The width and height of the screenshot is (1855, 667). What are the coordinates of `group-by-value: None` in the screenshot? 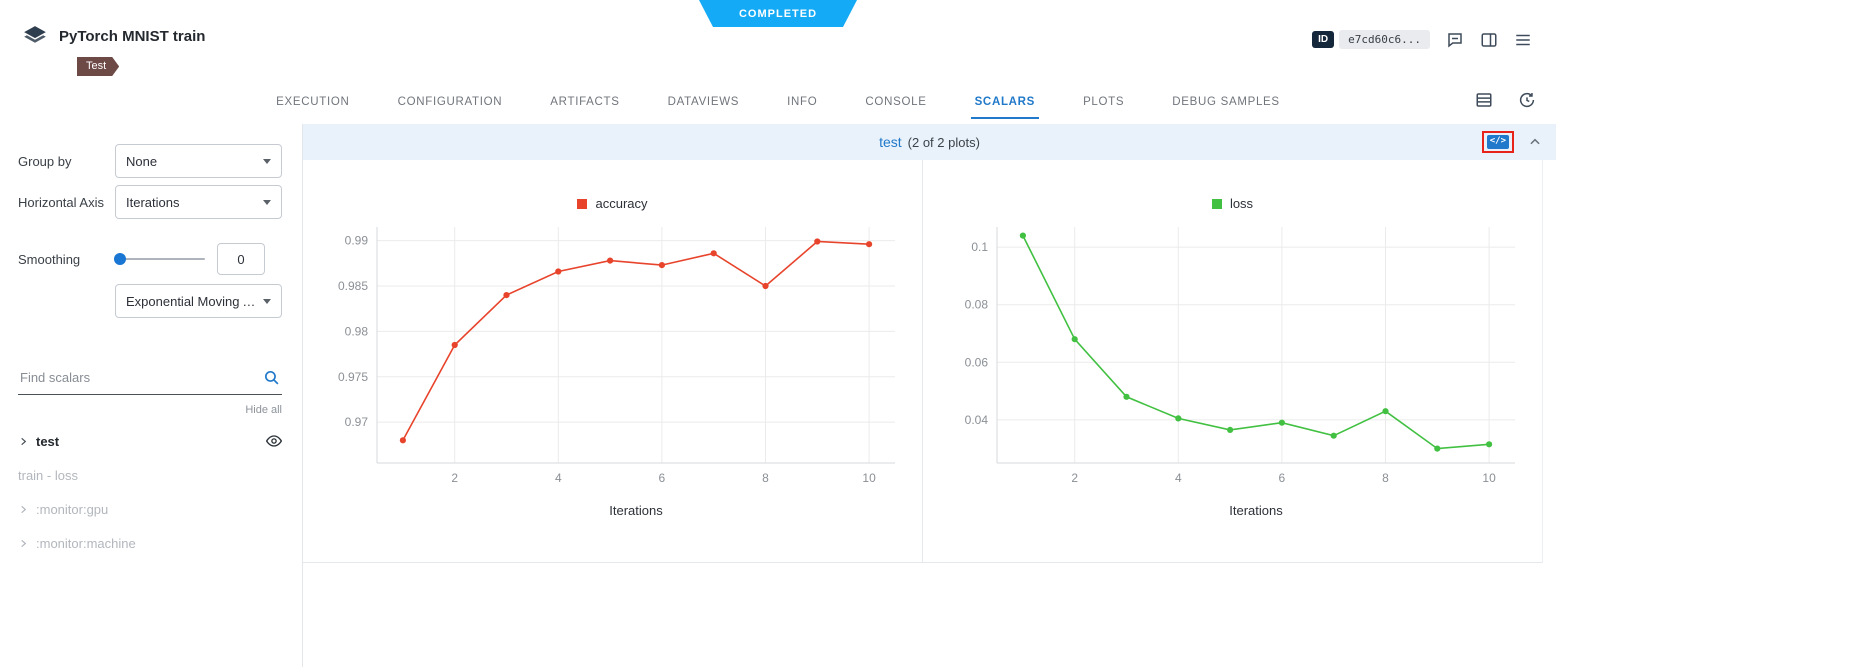 It's located at (142, 161).